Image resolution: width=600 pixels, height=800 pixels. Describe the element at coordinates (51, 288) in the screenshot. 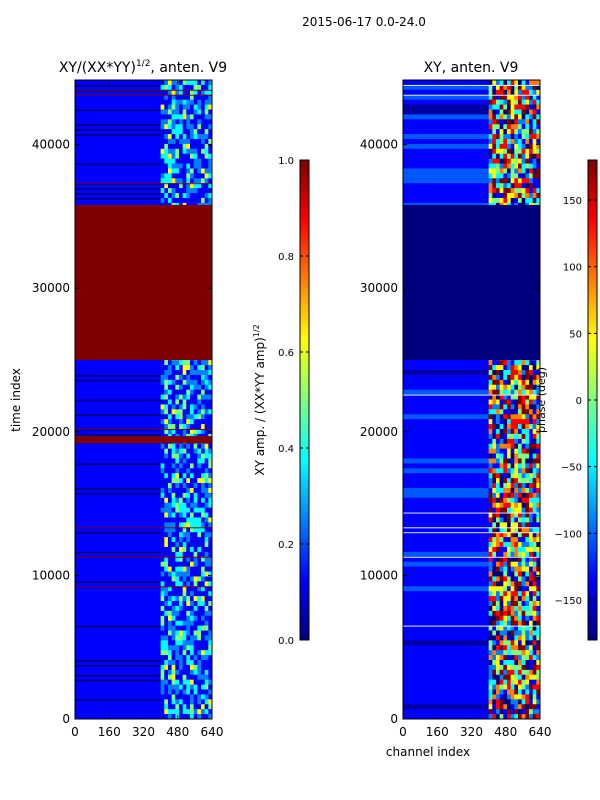

I see `y-tick-label: 30000` at that location.